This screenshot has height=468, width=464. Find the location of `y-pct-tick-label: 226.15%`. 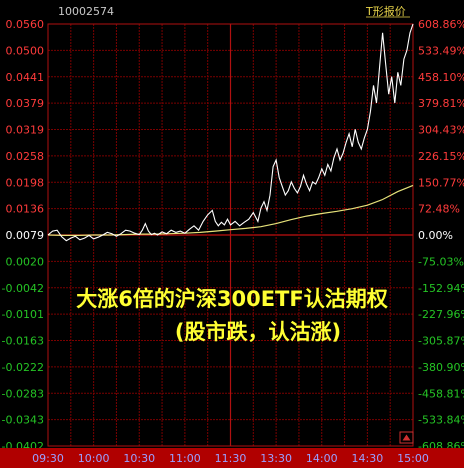

y-pct-tick-label: 226.15% is located at coordinates (441, 156).